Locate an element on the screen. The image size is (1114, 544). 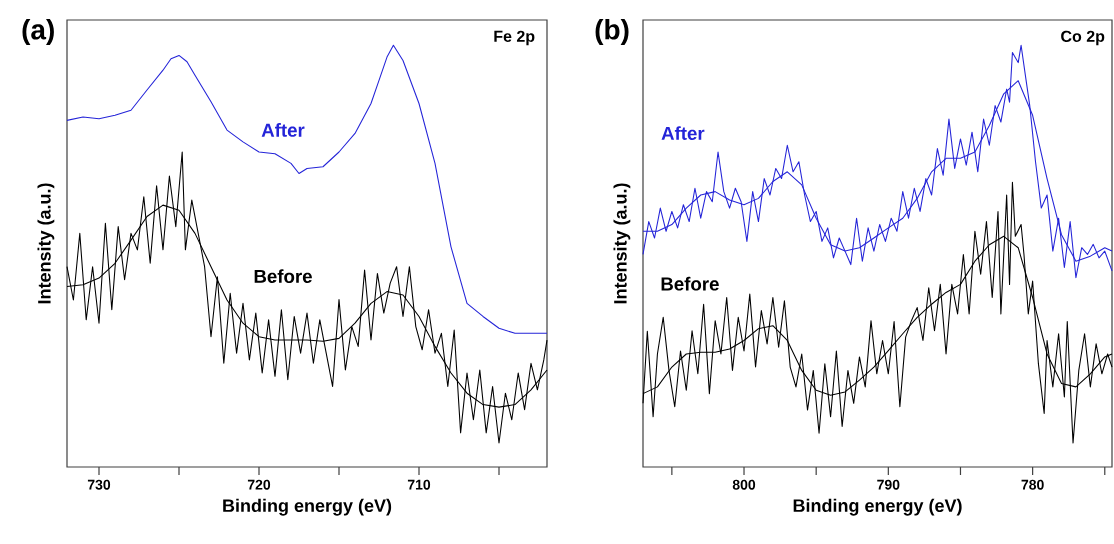
x-tick-label: 720 is located at coordinates (259, 484).